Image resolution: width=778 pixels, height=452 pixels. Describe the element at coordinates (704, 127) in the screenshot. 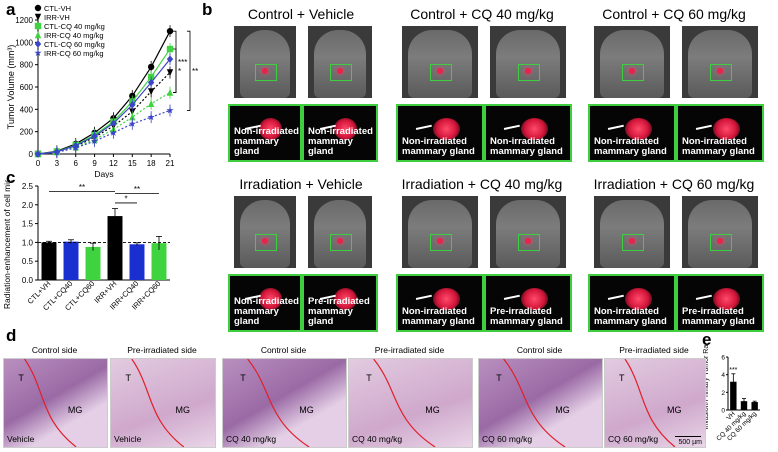

I see `arrow-icon` at that location.